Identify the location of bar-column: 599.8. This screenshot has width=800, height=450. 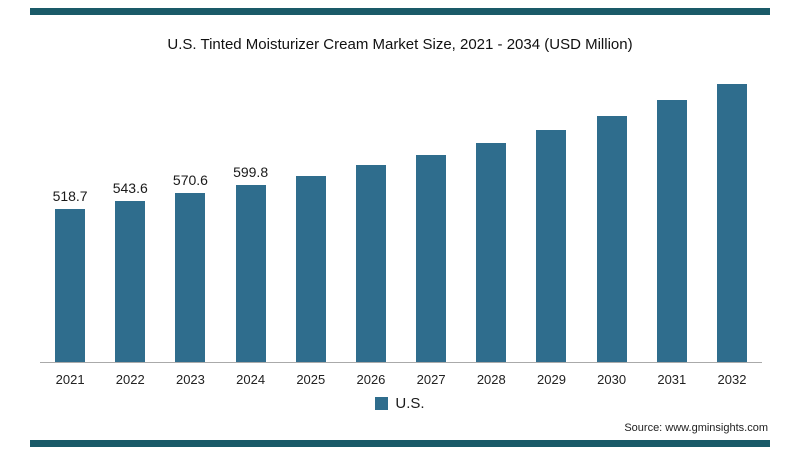
(251, 263).